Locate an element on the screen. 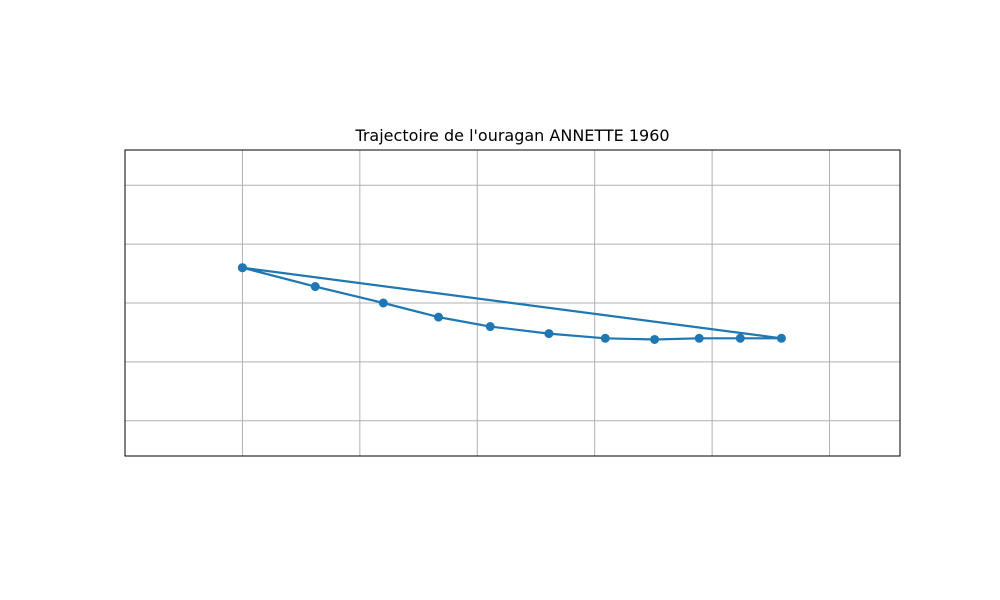 This screenshot has height=600, width=1000. chart-title: Trajectoire de l'ouragan ANNETTE 1960 is located at coordinates (511, 135).